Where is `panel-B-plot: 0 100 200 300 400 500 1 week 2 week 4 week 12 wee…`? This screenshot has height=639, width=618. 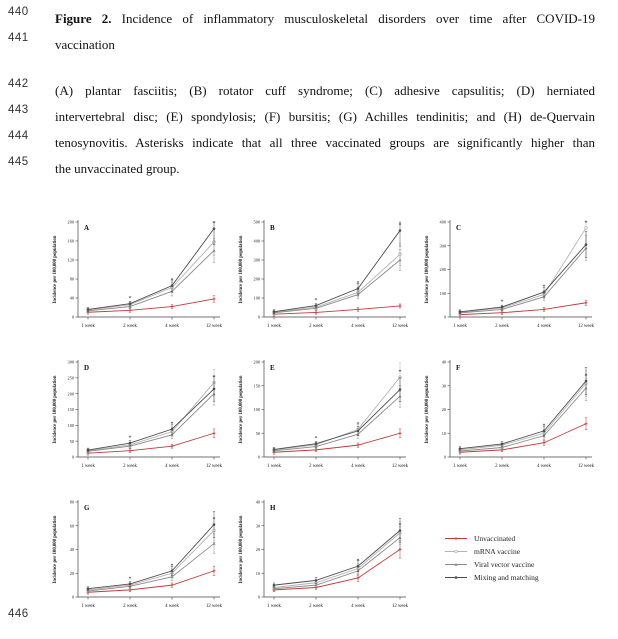
panel-B-plot: 0 100 200 300 400 500 1 week 2 week 4 week 12 wee… is located at coordinates (324, 274).